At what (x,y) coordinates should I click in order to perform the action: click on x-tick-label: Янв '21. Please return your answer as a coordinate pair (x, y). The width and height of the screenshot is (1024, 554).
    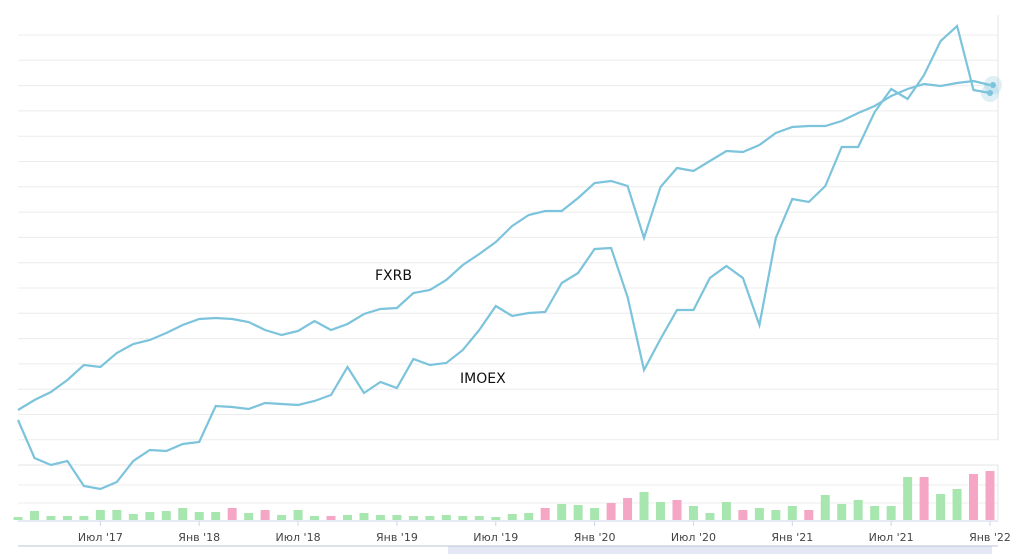
    Looking at the image, I should click on (792, 537).